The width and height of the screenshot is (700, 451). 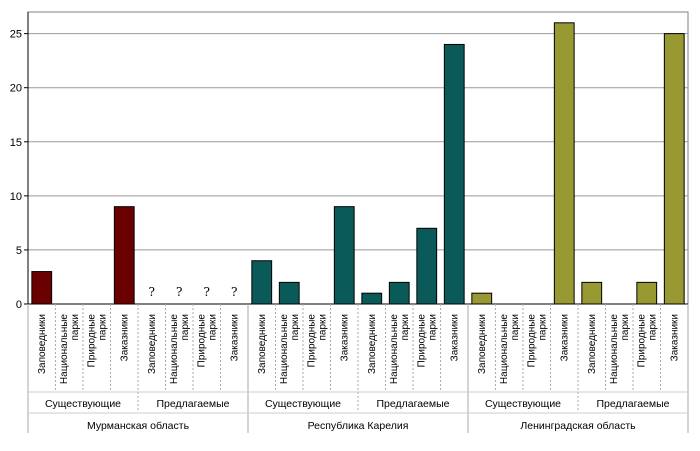 I want to click on y-tick-label: 5, so click(x=19, y=251).